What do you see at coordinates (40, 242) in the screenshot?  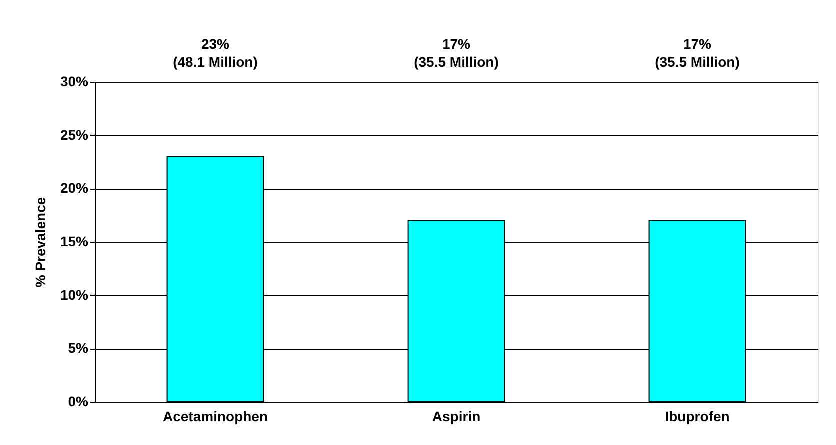 I see `y-axis-title: % Prevalence` at bounding box center [40, 242].